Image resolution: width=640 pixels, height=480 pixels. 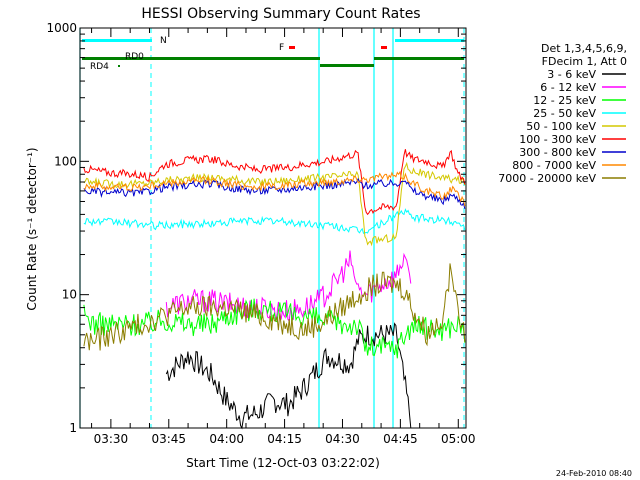 What do you see at coordinates (283, 463) in the screenshot?
I see `x-axis-label: Start Time (12-Oct-03 03:22:02)` at bounding box center [283, 463].